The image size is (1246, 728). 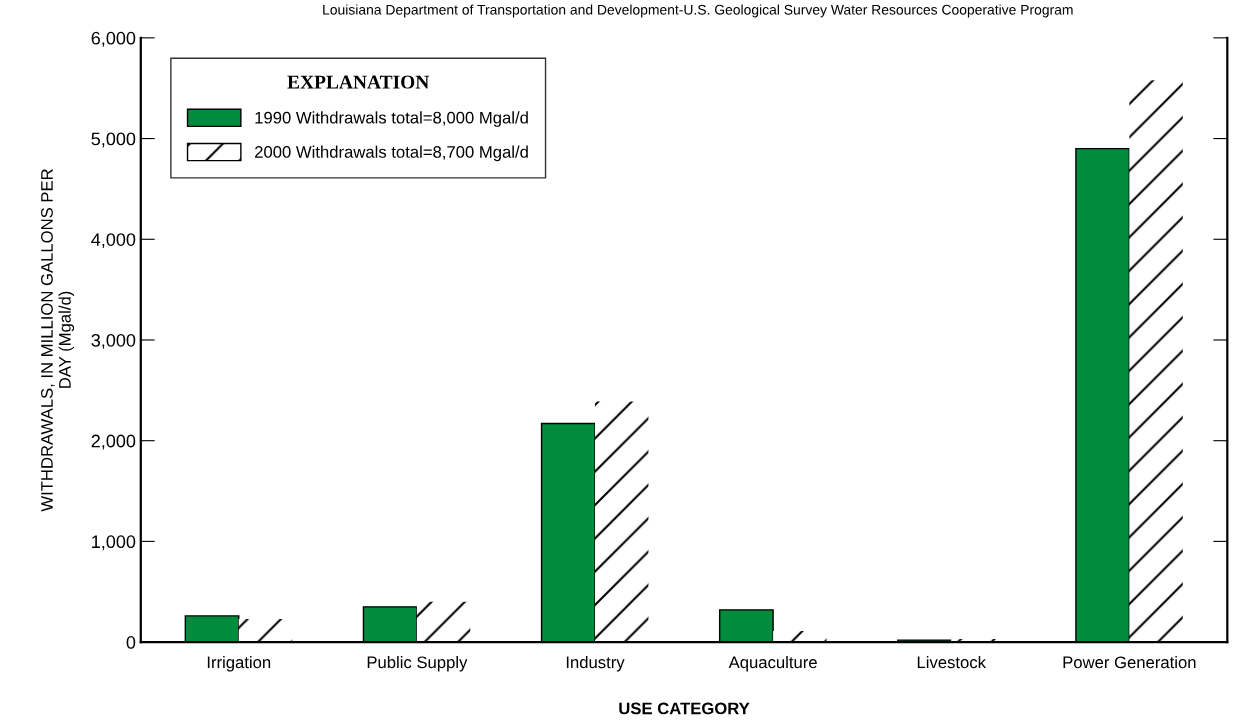 I want to click on x-tick-label: Public Supply, so click(x=417, y=663).